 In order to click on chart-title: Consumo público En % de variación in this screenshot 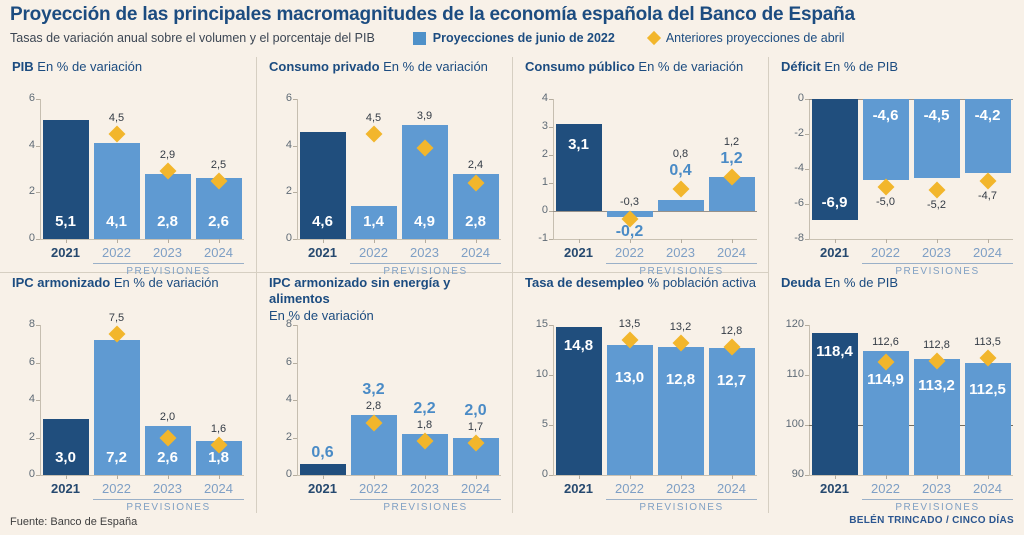, I will do `click(642, 68)`.